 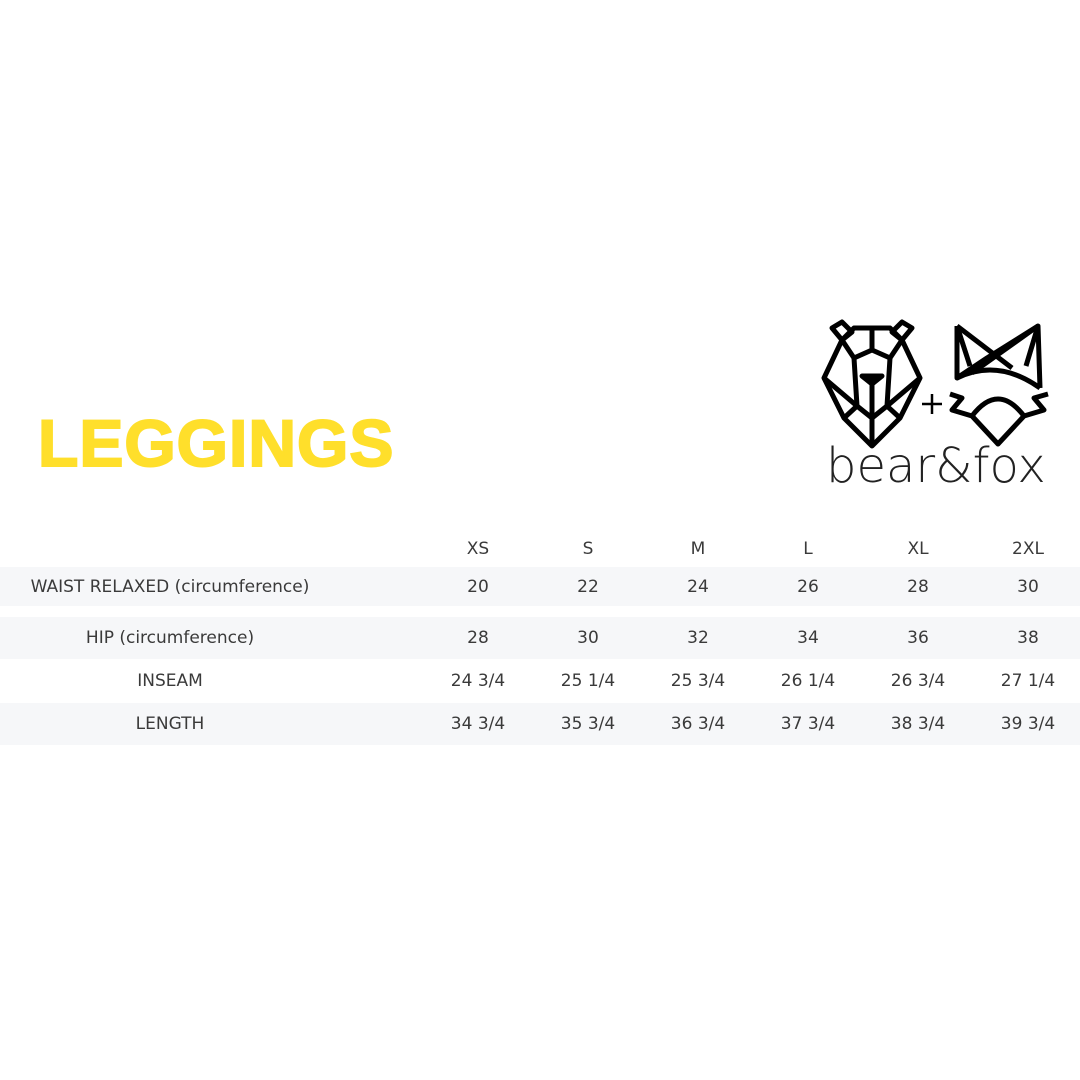 I want to click on table-cell: 36 3/4, so click(x=698, y=724).